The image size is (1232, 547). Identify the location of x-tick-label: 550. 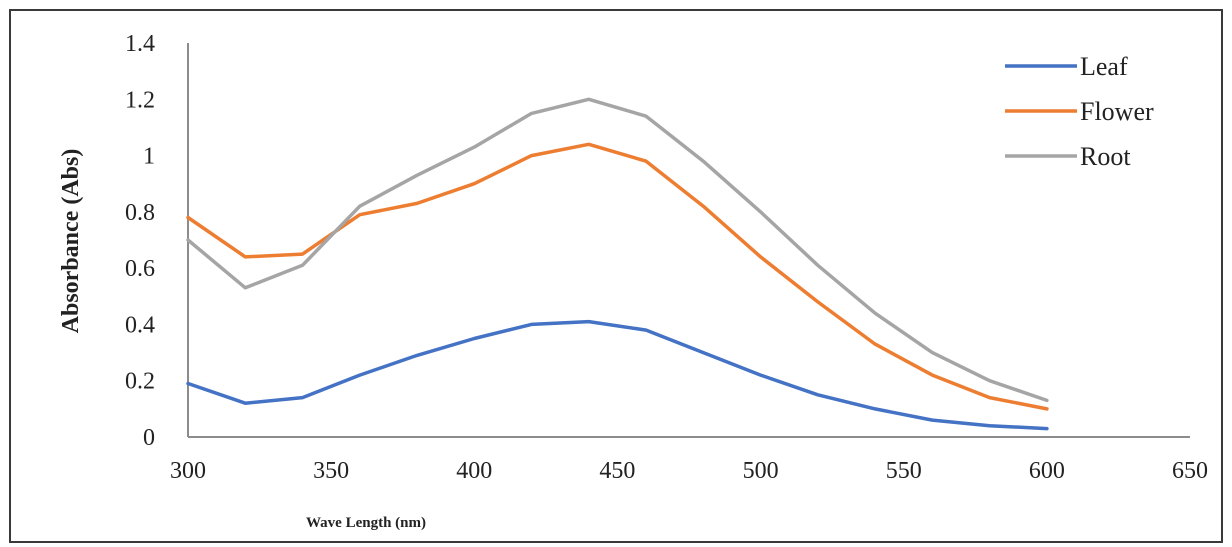
(904, 471).